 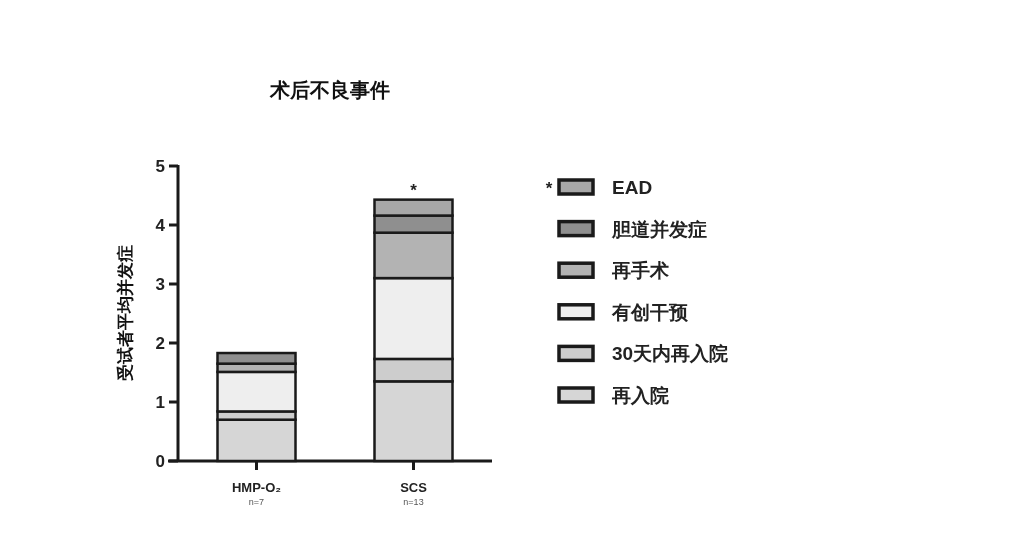 What do you see at coordinates (160, 284) in the screenshot?
I see `y-tick-label: 3` at bounding box center [160, 284].